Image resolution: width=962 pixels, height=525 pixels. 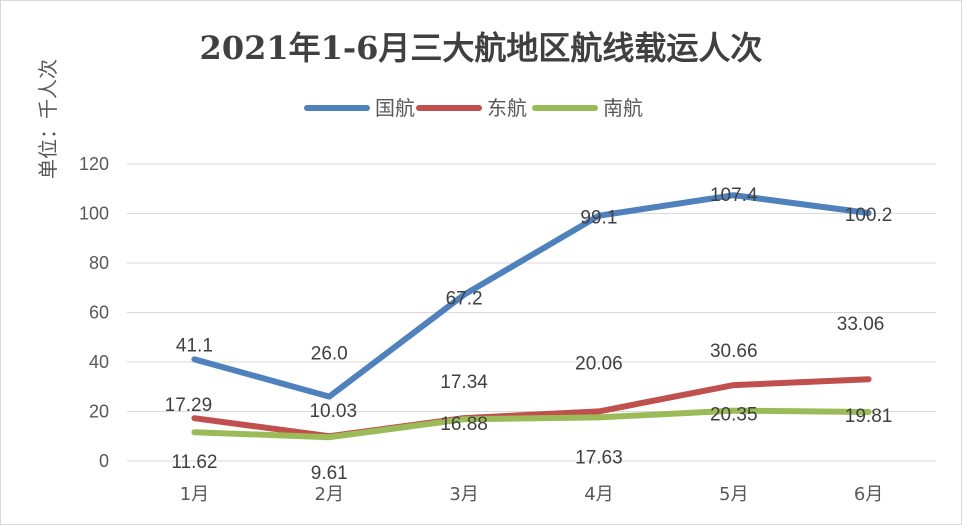 I want to click on y-tick-label: 60, so click(x=99, y=313).